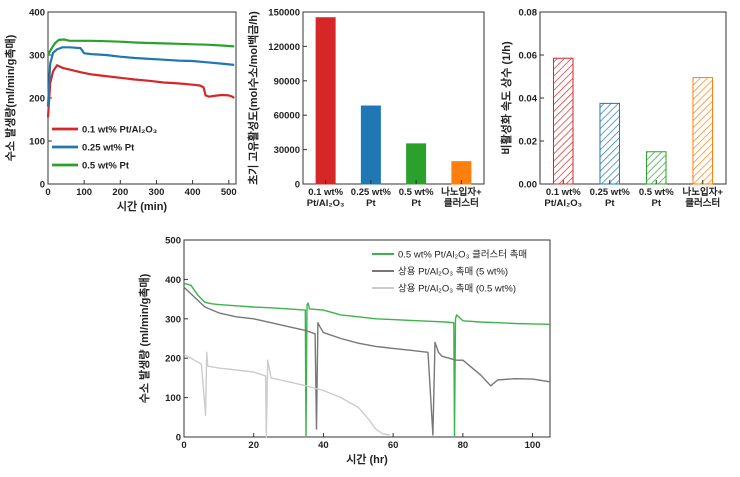 The height and width of the screenshot is (477, 740). What do you see at coordinates (229, 192) in the screenshot?
I see `x-tick-label: 500` at bounding box center [229, 192].